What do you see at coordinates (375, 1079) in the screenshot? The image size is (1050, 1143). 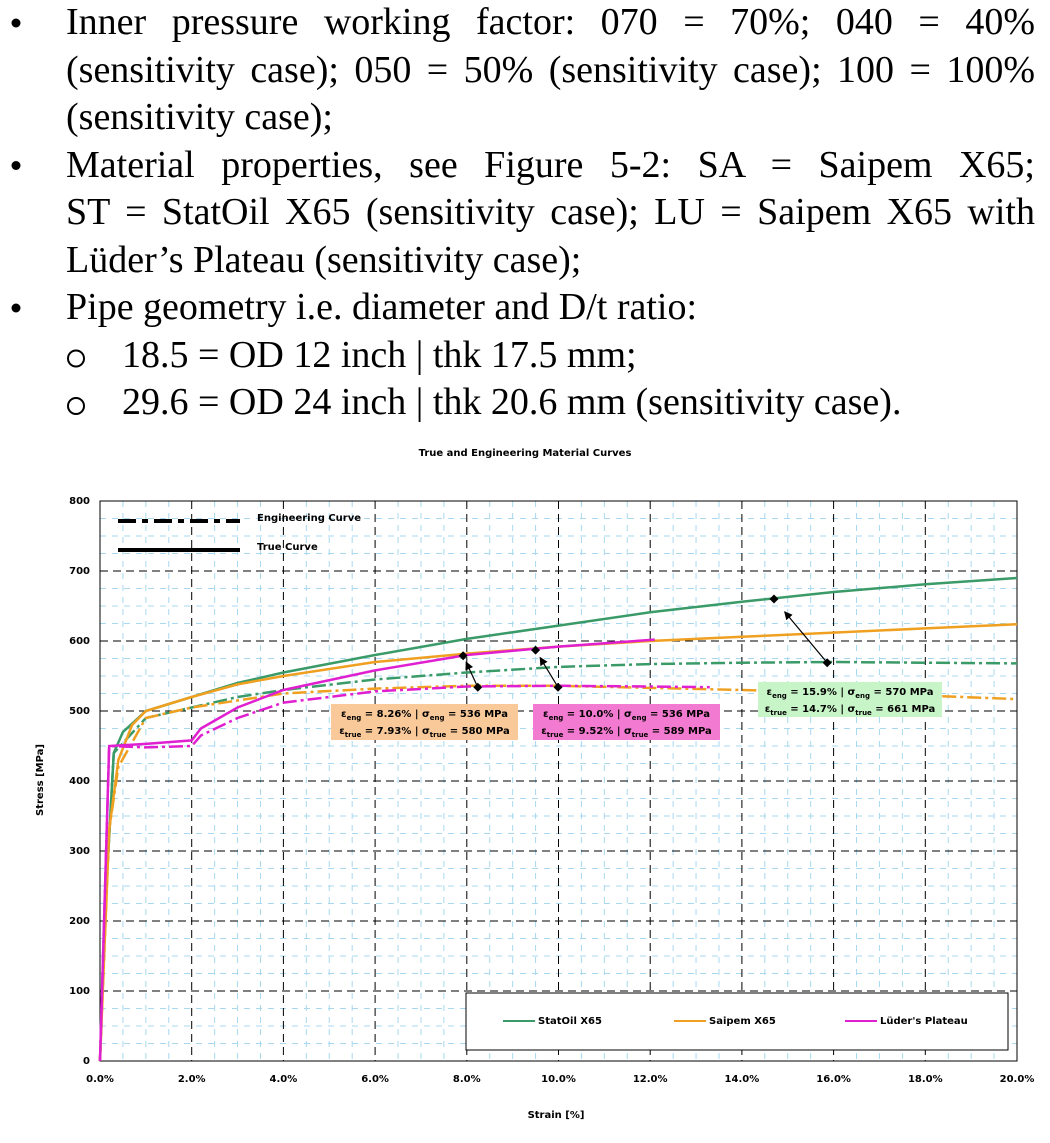 I see `x-tick-label: 6.0%` at bounding box center [375, 1079].